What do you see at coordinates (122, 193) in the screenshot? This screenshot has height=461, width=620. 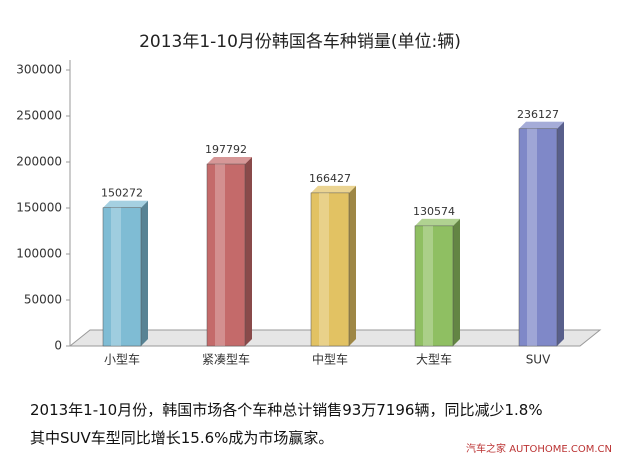 I see `value-label: 150272` at bounding box center [122, 193].